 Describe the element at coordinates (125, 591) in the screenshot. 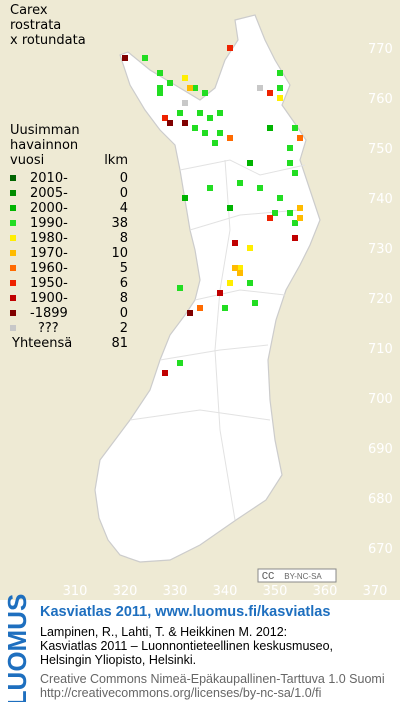

I see `x-tick-label: 320` at that location.